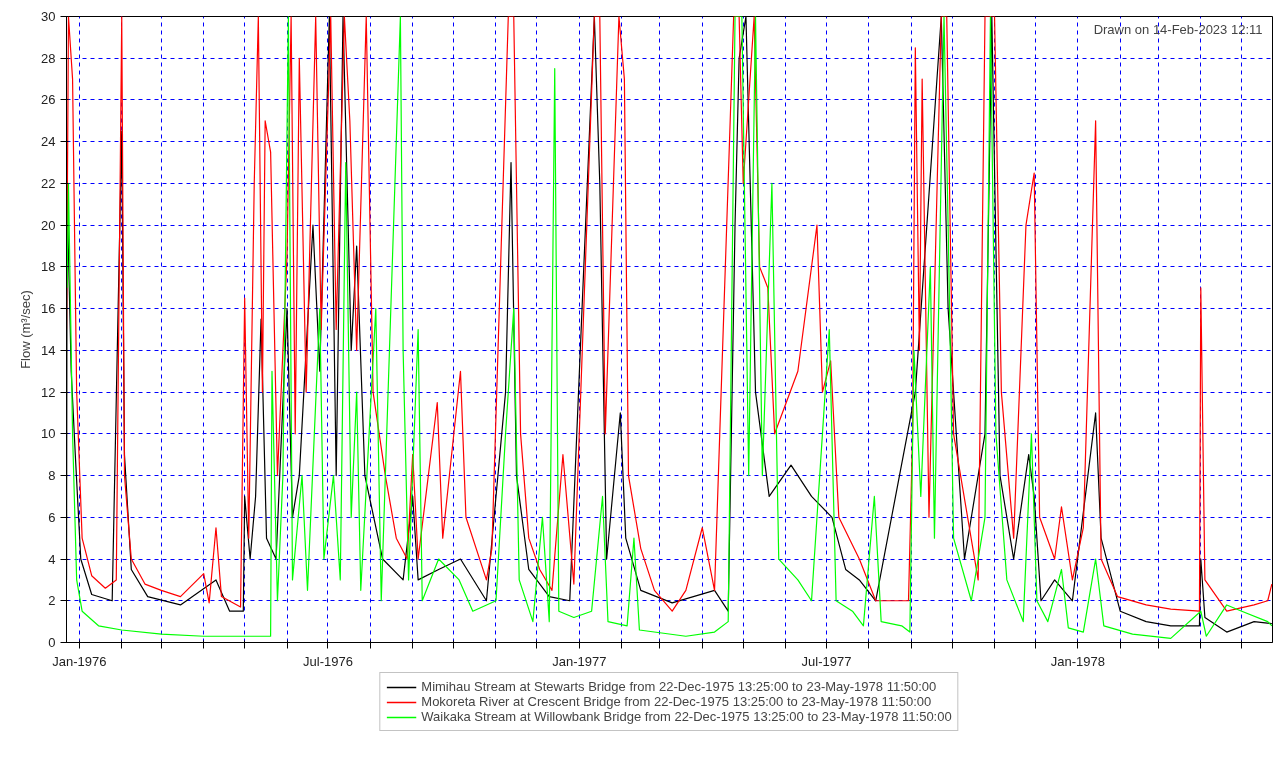  I want to click on y-tick-label: 2, so click(52, 601).